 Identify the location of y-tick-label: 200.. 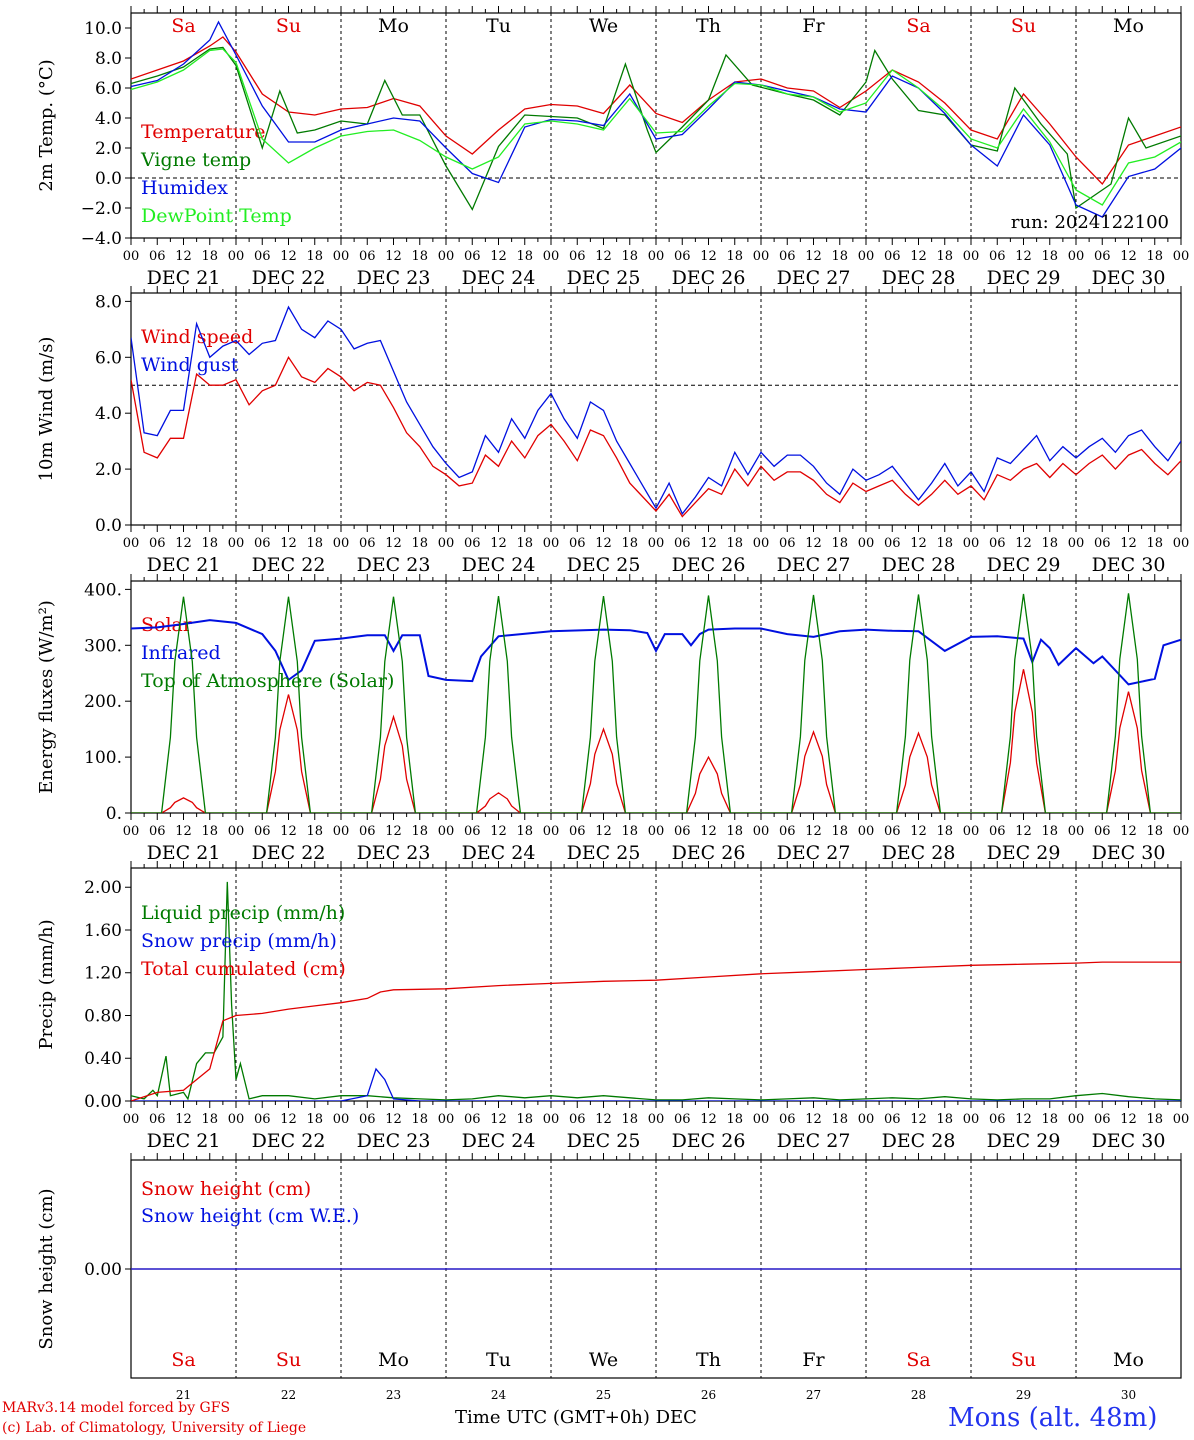
(103, 702).